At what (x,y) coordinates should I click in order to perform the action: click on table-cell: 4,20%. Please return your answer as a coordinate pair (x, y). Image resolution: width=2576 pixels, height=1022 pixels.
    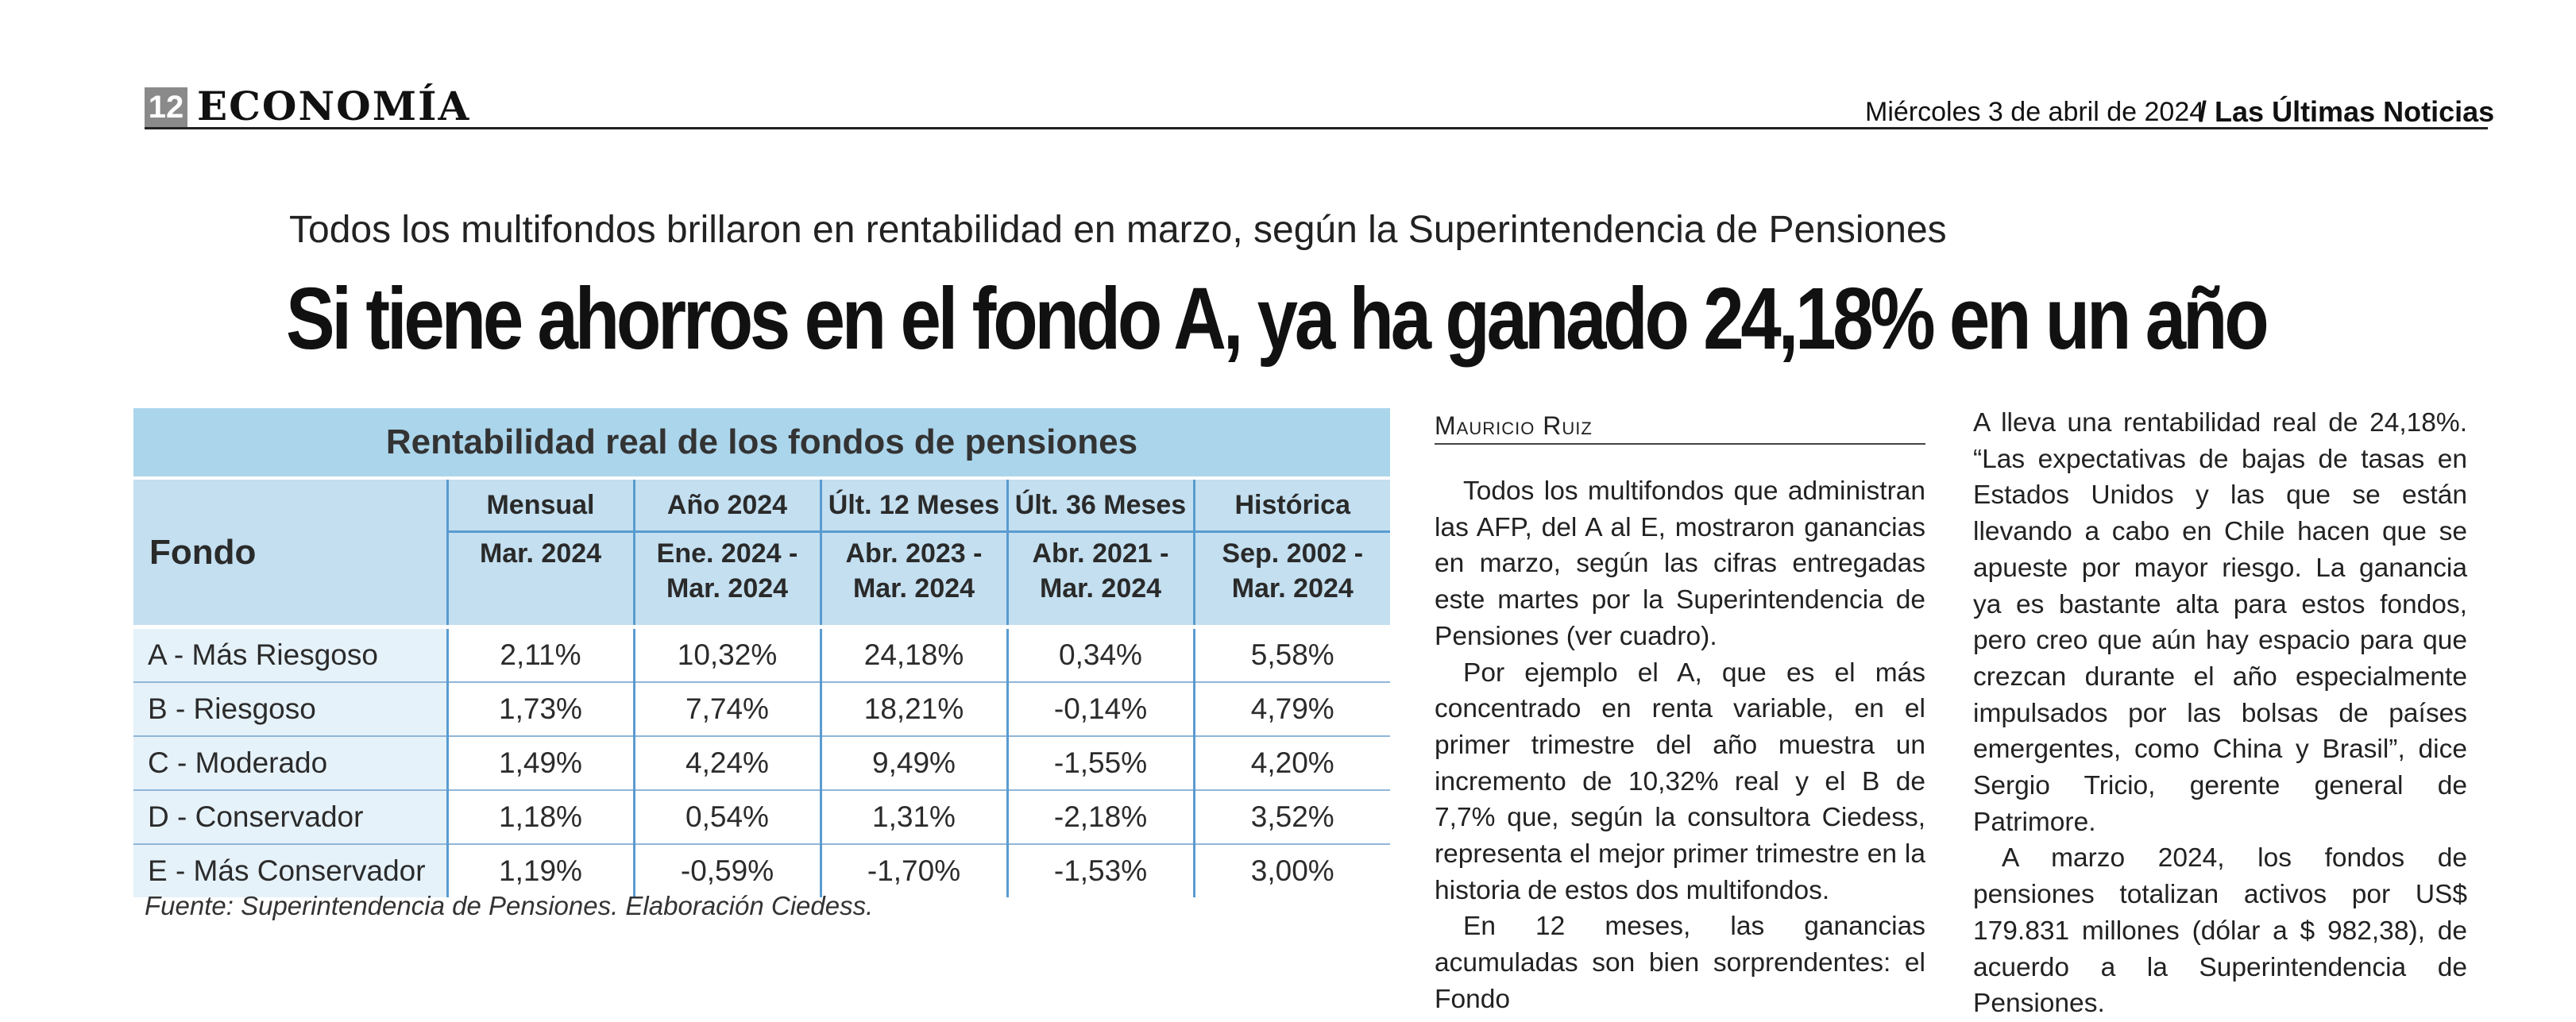
    Looking at the image, I should click on (1292, 762).